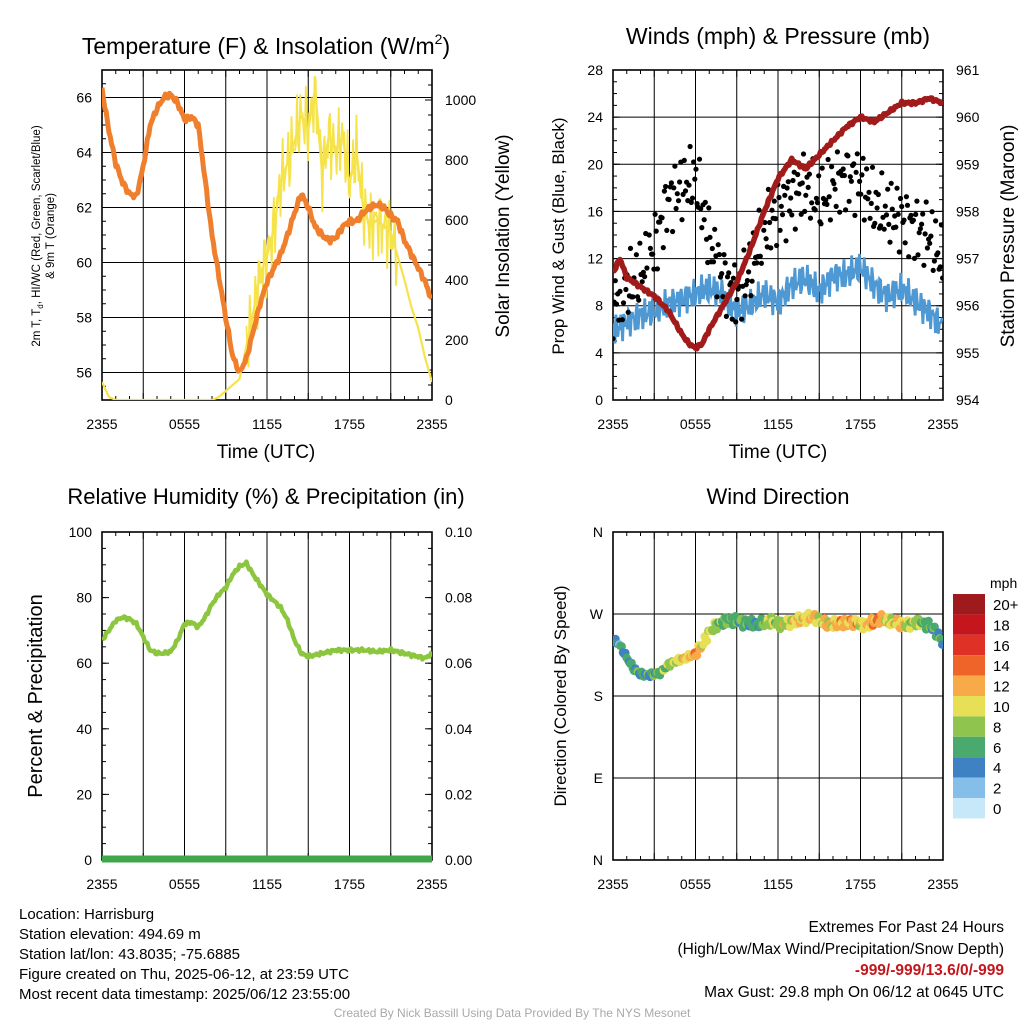 The width and height of the screenshot is (1024, 1024). Describe the element at coordinates (267, 230) in the screenshot. I see `temperature-9m-line` at that location.